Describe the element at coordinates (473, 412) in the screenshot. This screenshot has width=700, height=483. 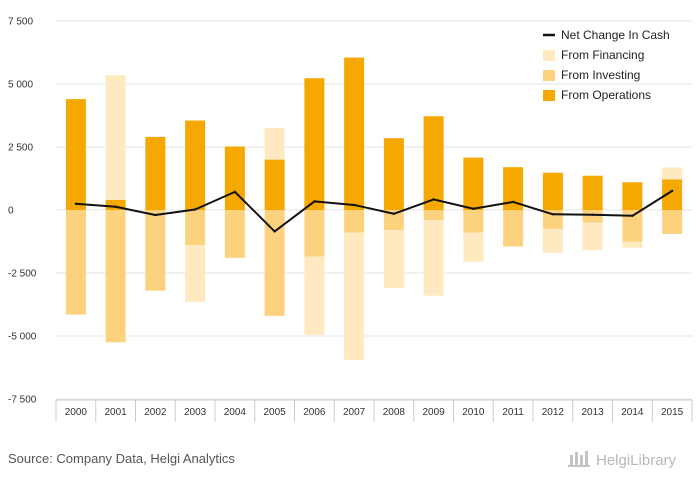
I see `x-tick-label-2010: 2010` at that location.